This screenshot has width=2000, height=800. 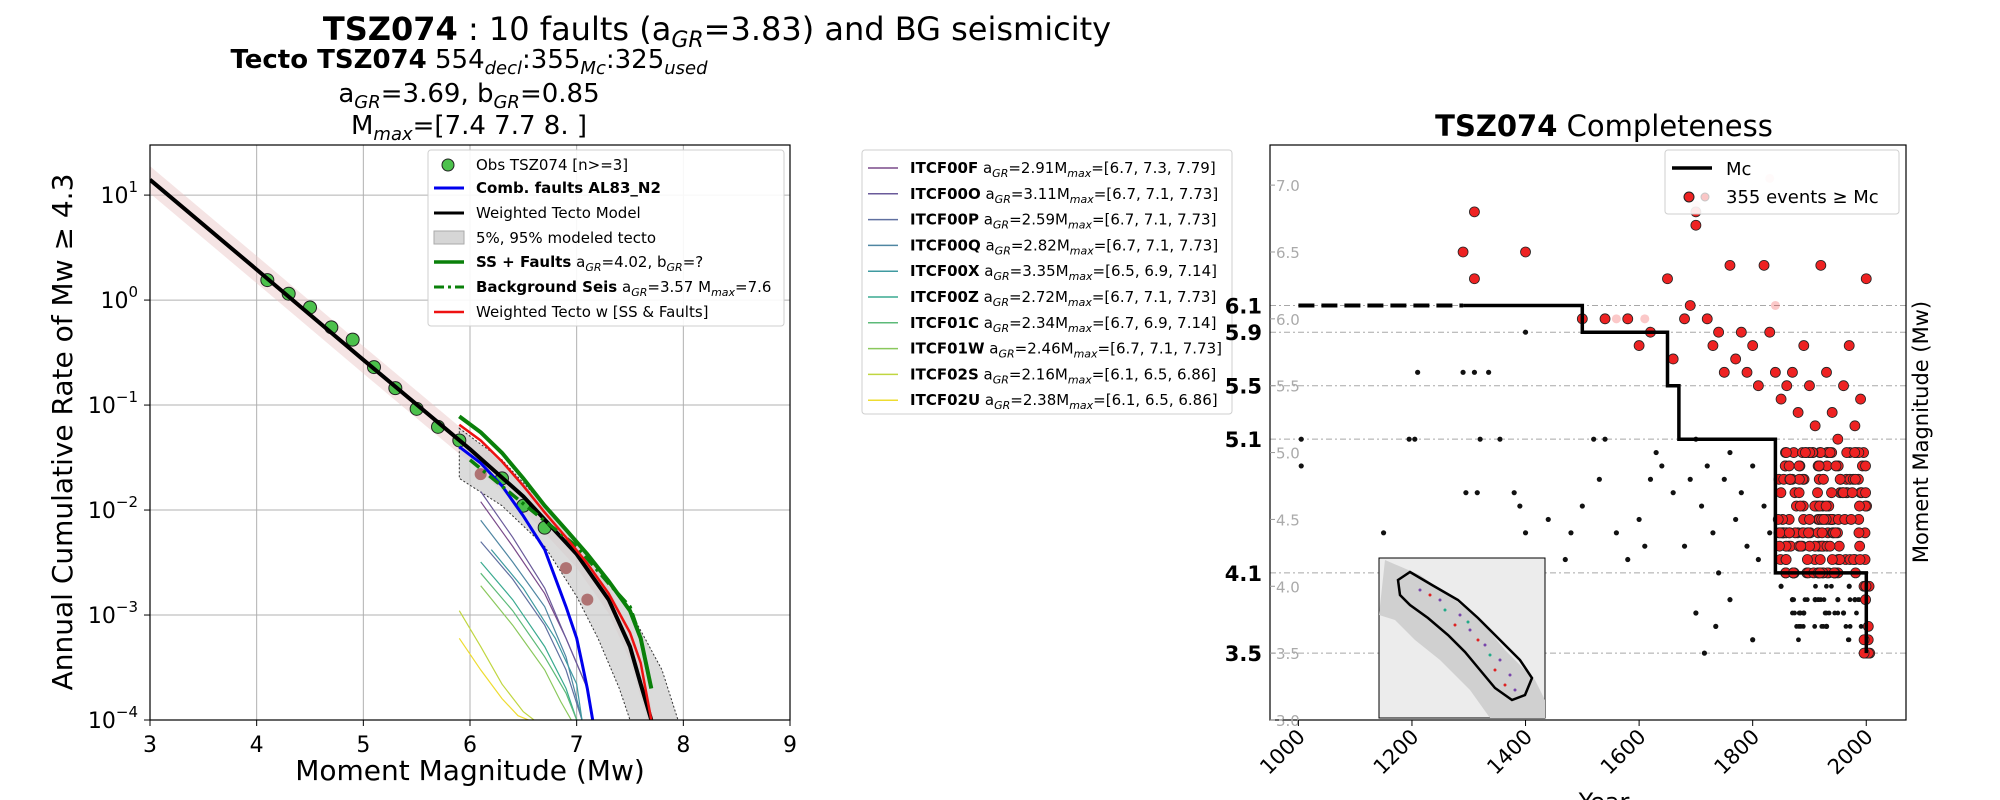 What do you see at coordinates (568, 188) in the screenshot?
I see `svg-text: Comb. faults AL83_N2` at bounding box center [568, 188].